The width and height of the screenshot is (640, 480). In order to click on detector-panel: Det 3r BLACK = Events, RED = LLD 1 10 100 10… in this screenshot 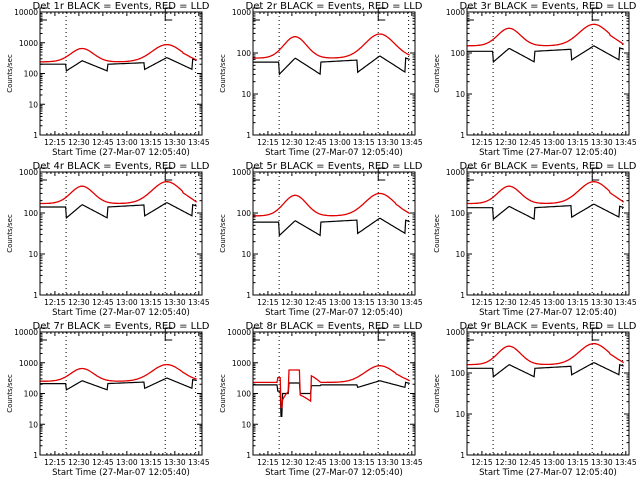, I will do `click(535, 79)`.